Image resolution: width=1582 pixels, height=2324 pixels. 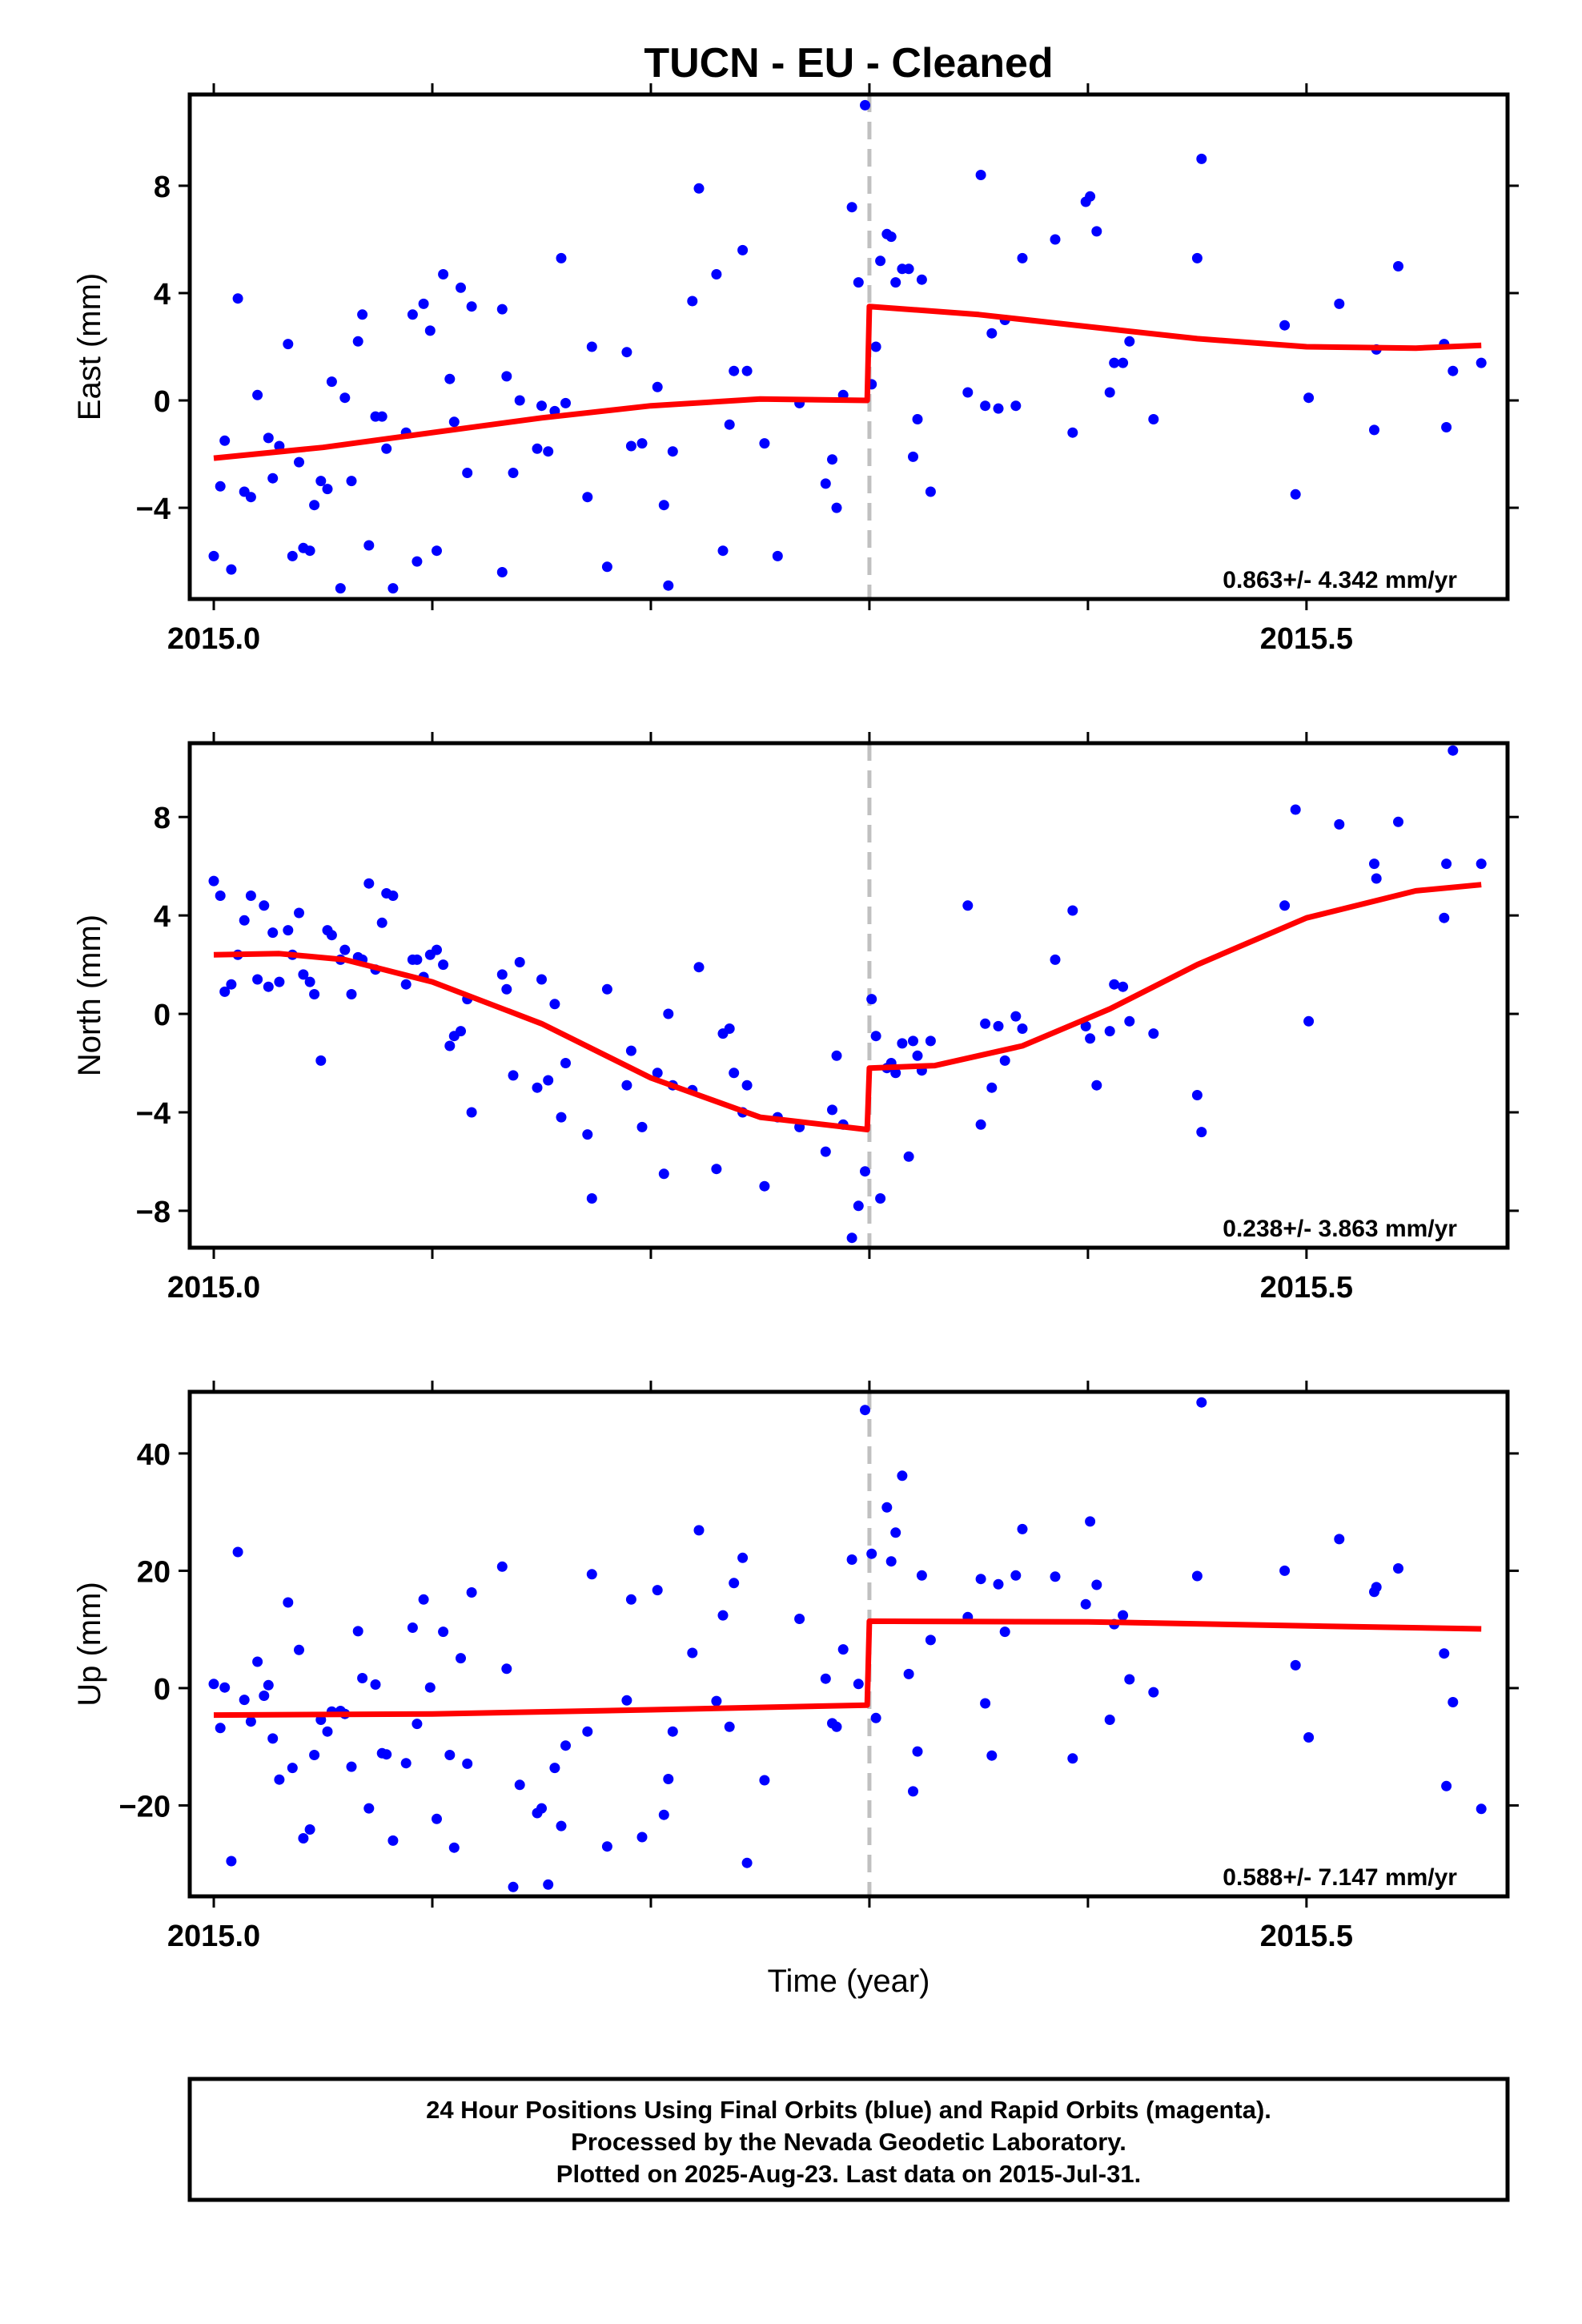 I want to click on up-model-line, so click(x=847, y=1668).